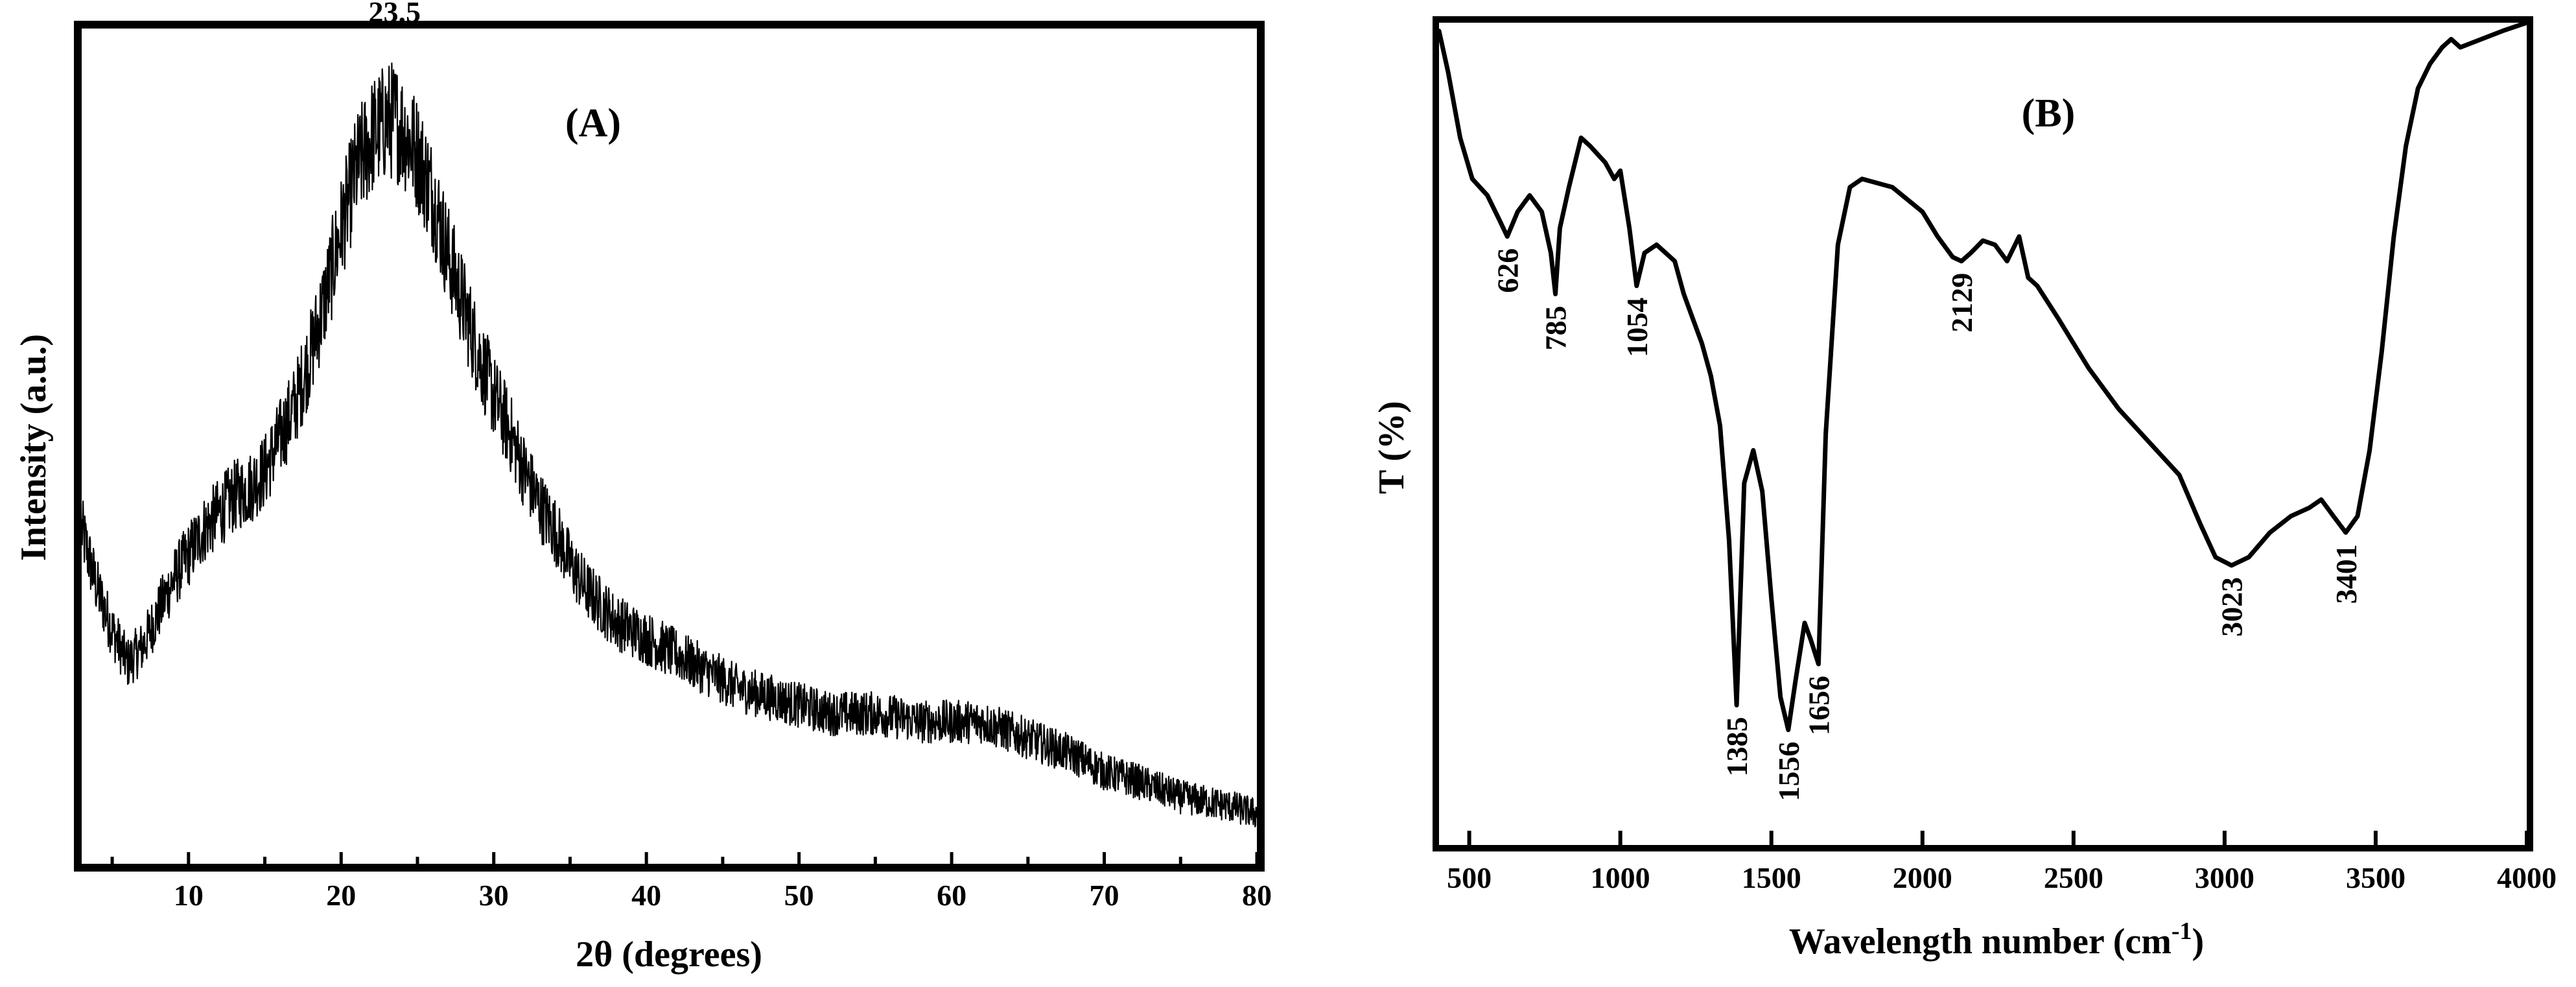 The width and height of the screenshot is (2576, 987). I want to click on peak-label: 2129, so click(1961, 303).